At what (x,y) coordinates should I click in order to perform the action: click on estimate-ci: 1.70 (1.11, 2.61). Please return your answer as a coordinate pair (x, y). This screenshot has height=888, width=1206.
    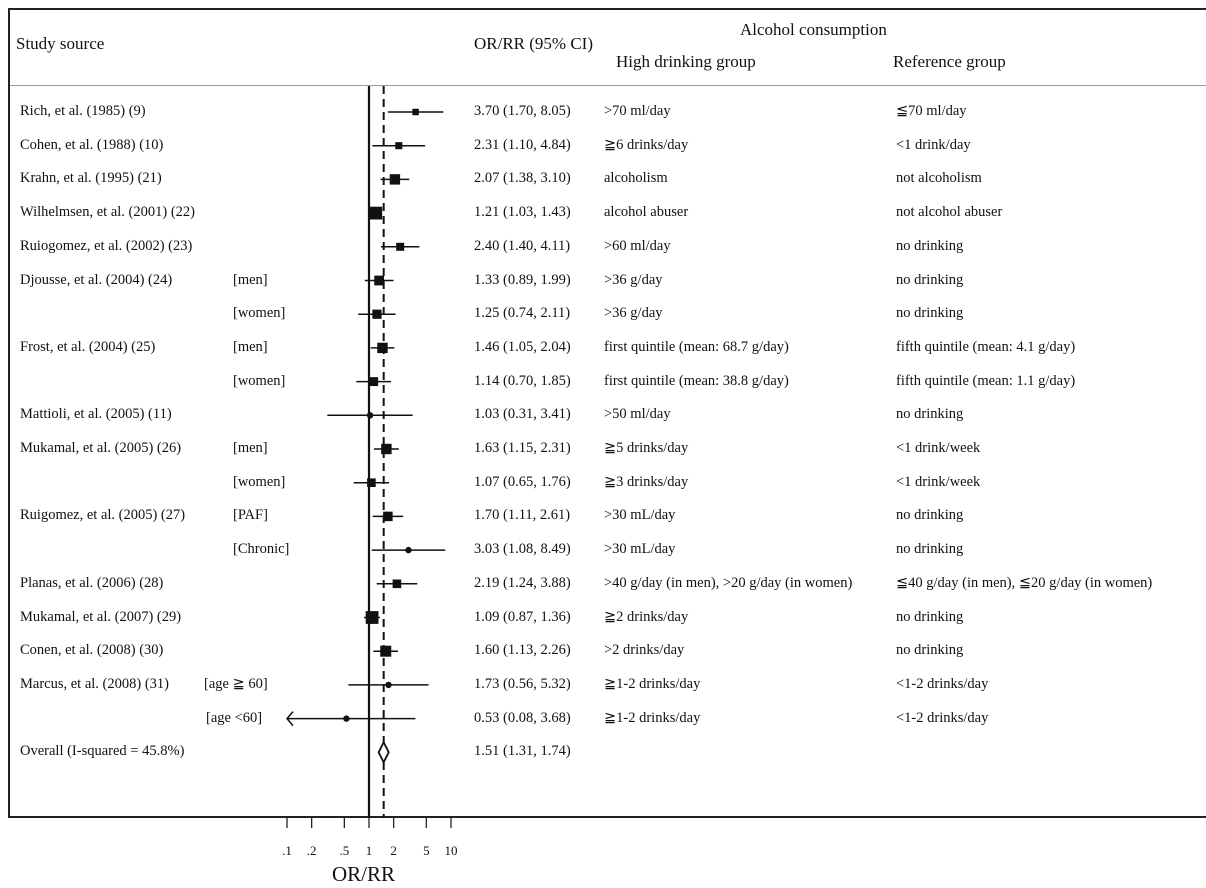
    Looking at the image, I should click on (522, 515).